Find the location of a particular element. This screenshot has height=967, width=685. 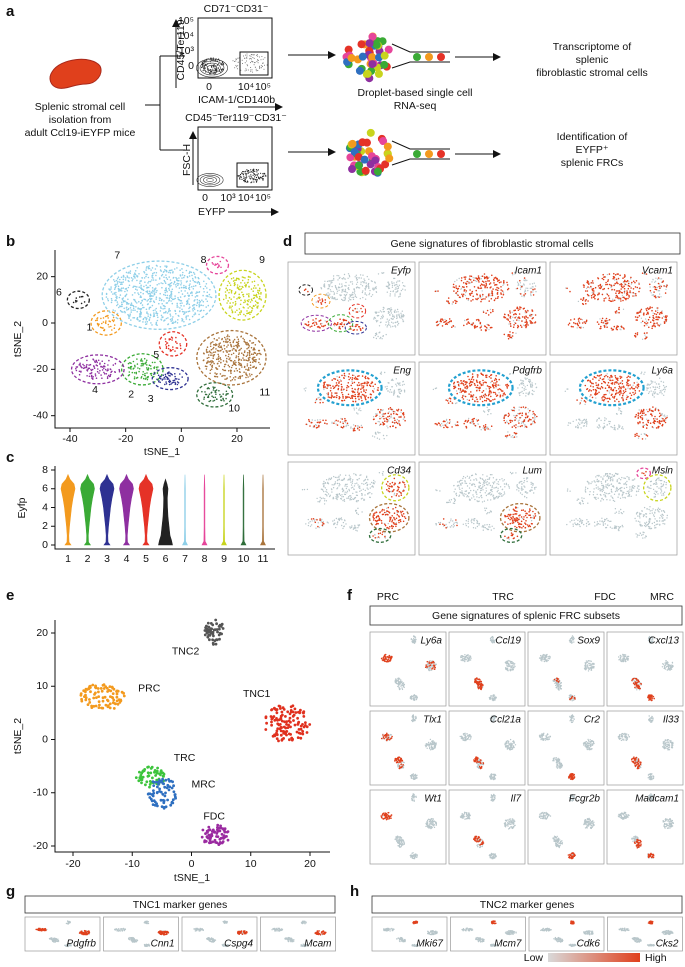

flow-contour is located at coordinates (210, 180).